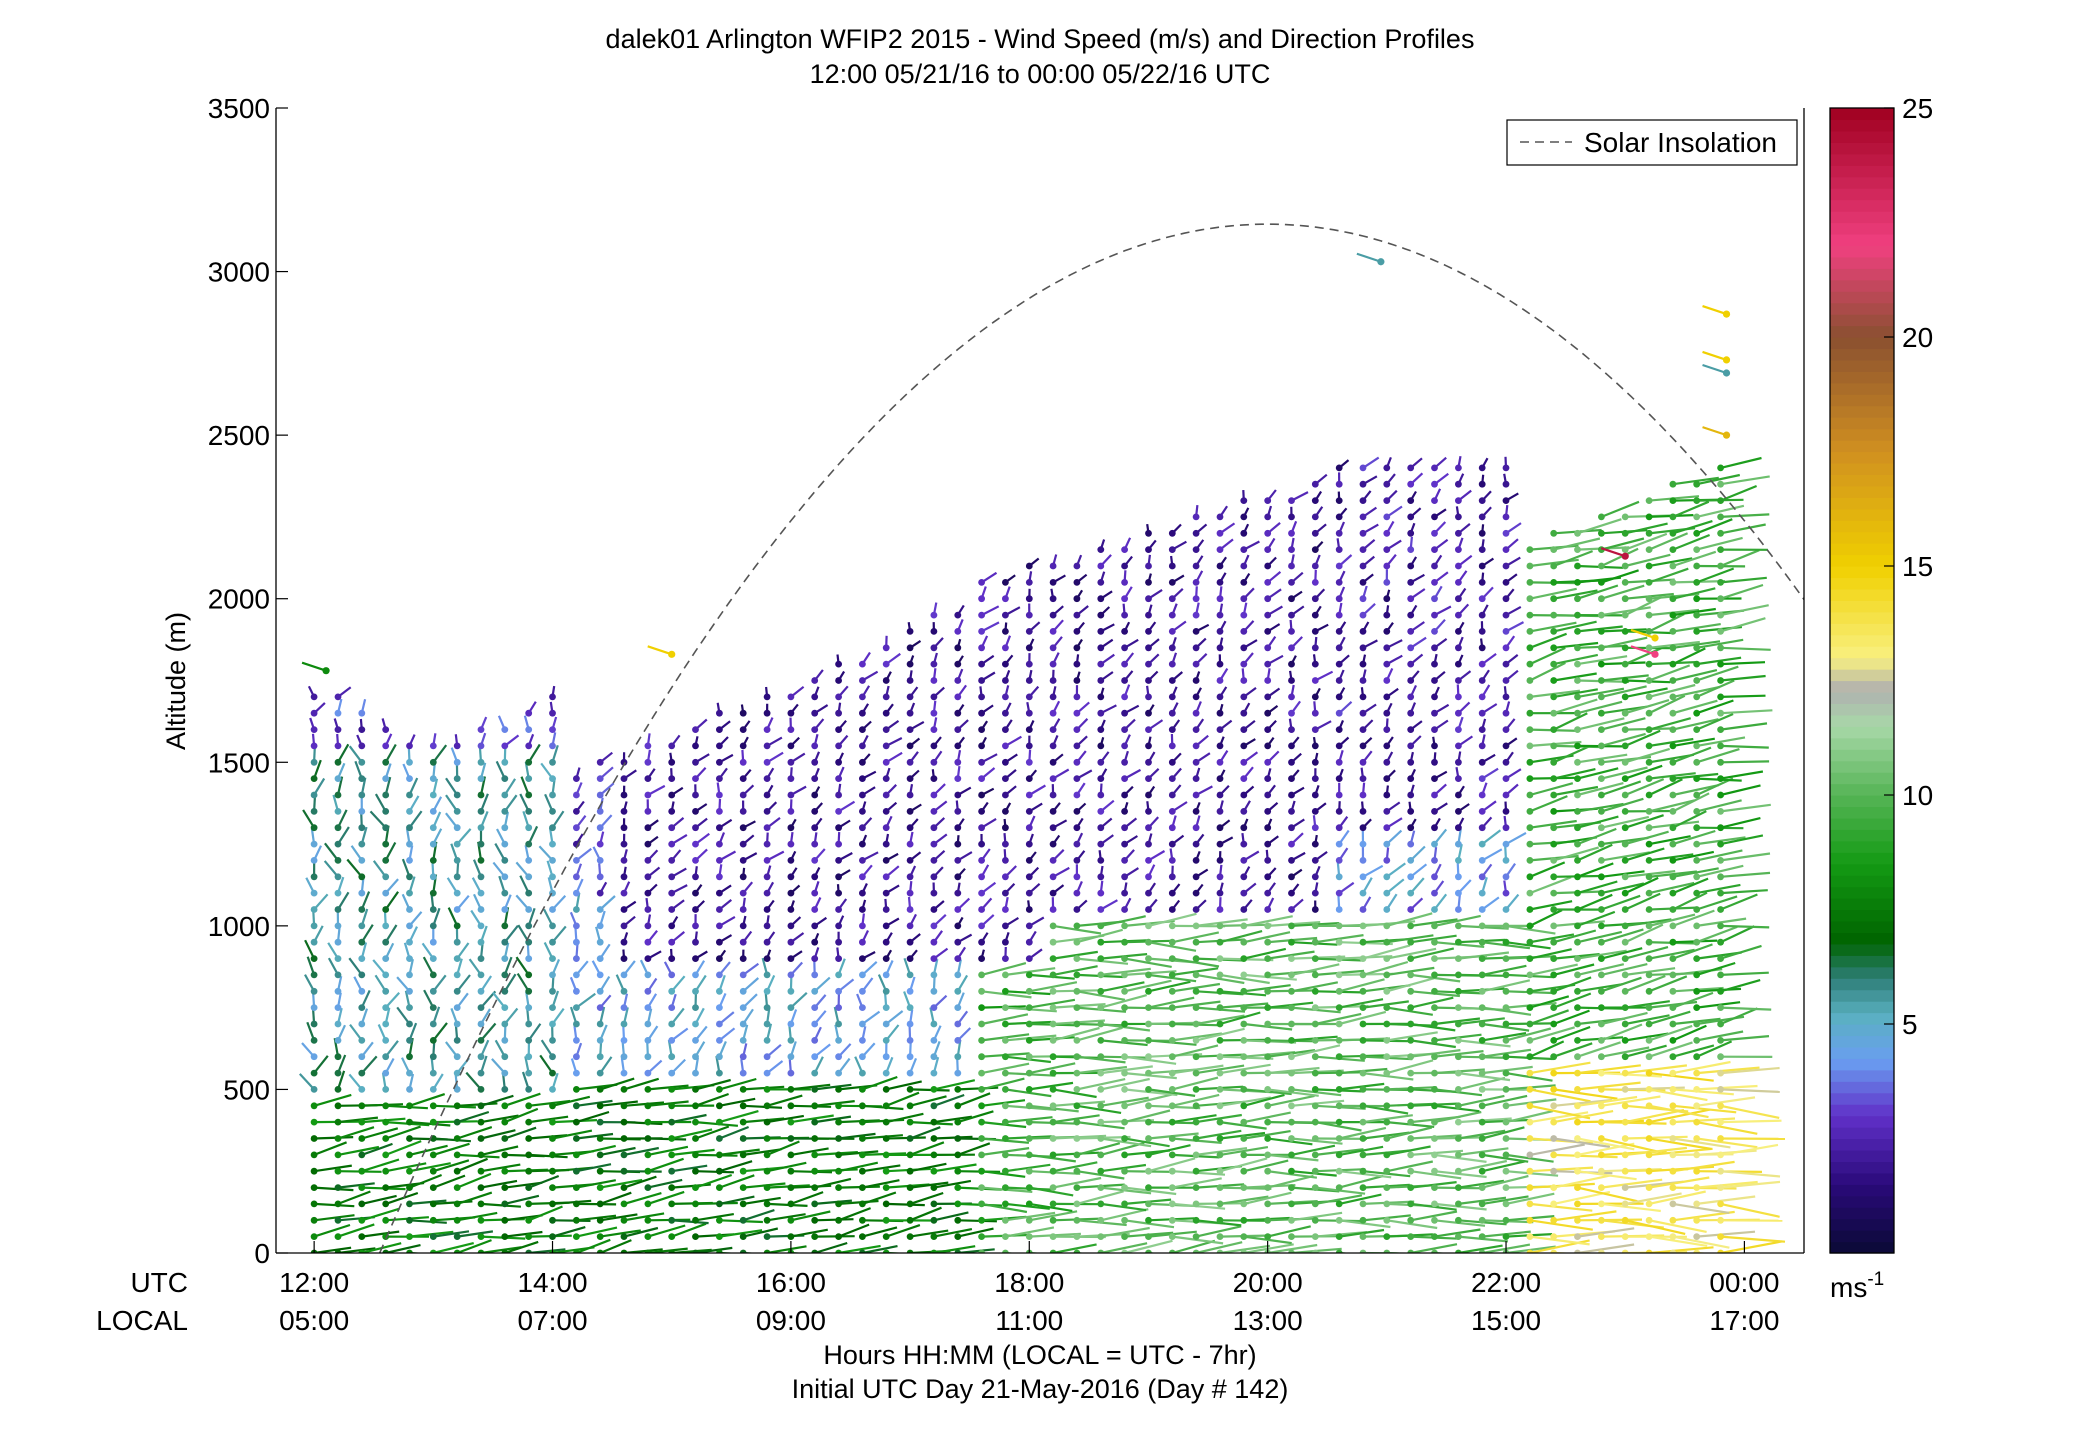 This screenshot has width=2098, height=1430. I want to click on x-tick-label-utc: 16:00, so click(791, 1282).